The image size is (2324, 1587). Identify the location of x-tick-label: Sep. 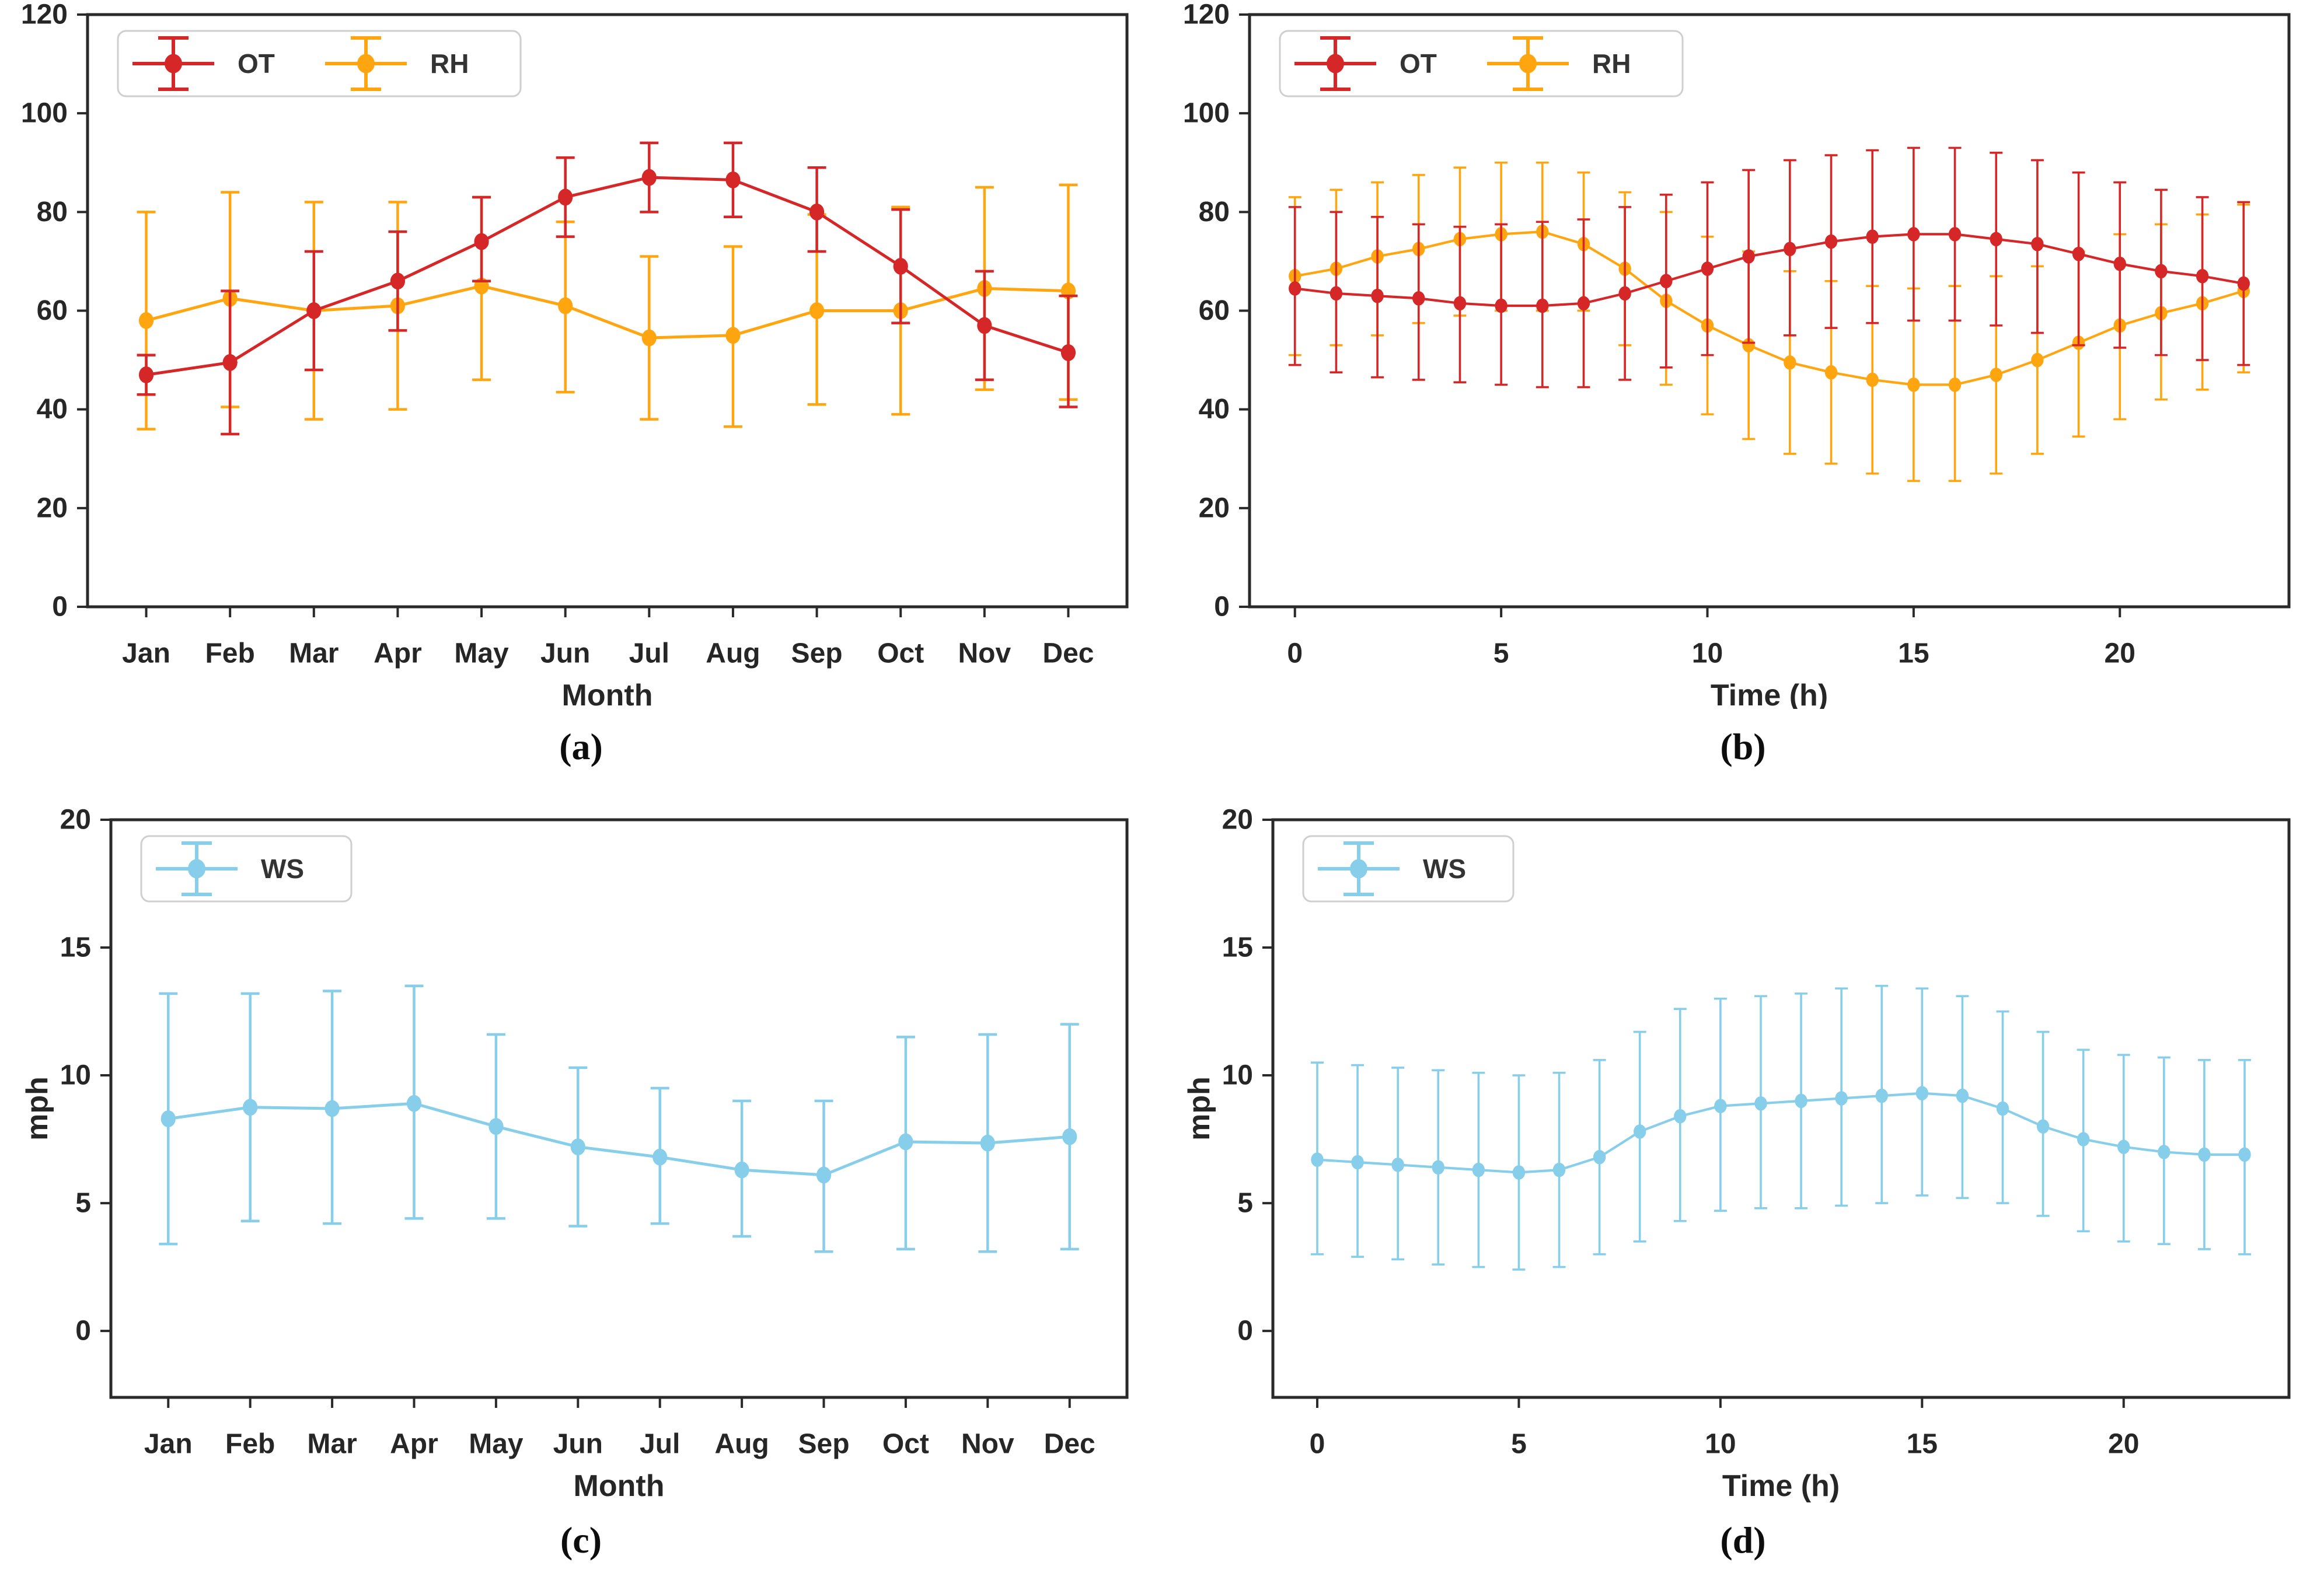
(824, 1445).